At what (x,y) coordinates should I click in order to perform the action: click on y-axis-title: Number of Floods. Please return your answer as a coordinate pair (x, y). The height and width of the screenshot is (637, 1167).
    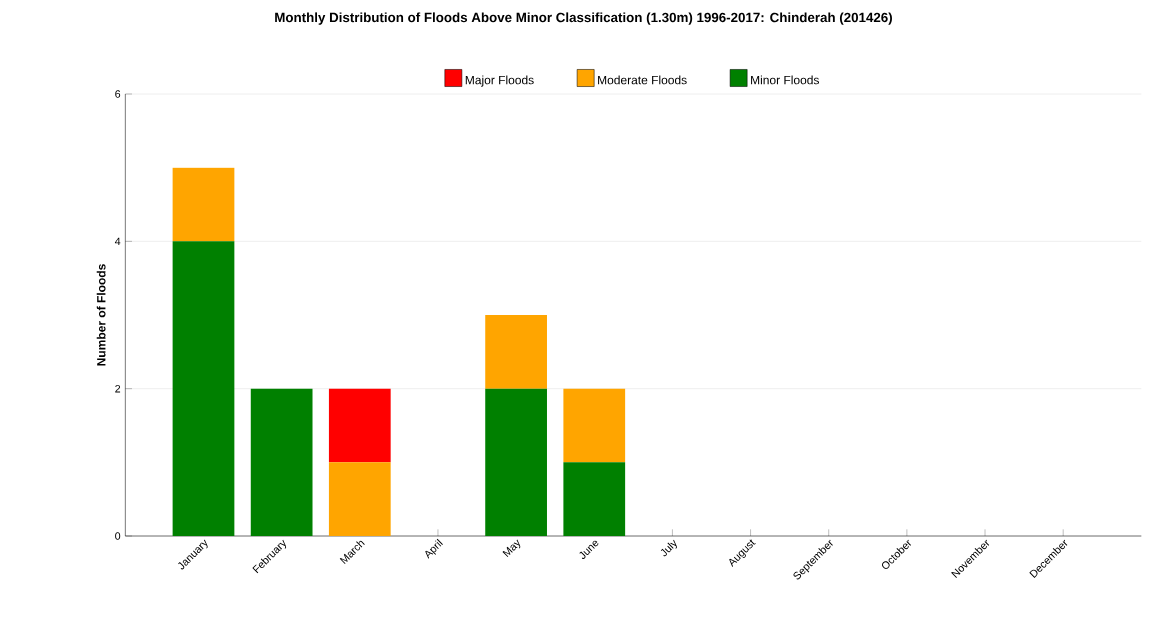
    Looking at the image, I should click on (101, 315).